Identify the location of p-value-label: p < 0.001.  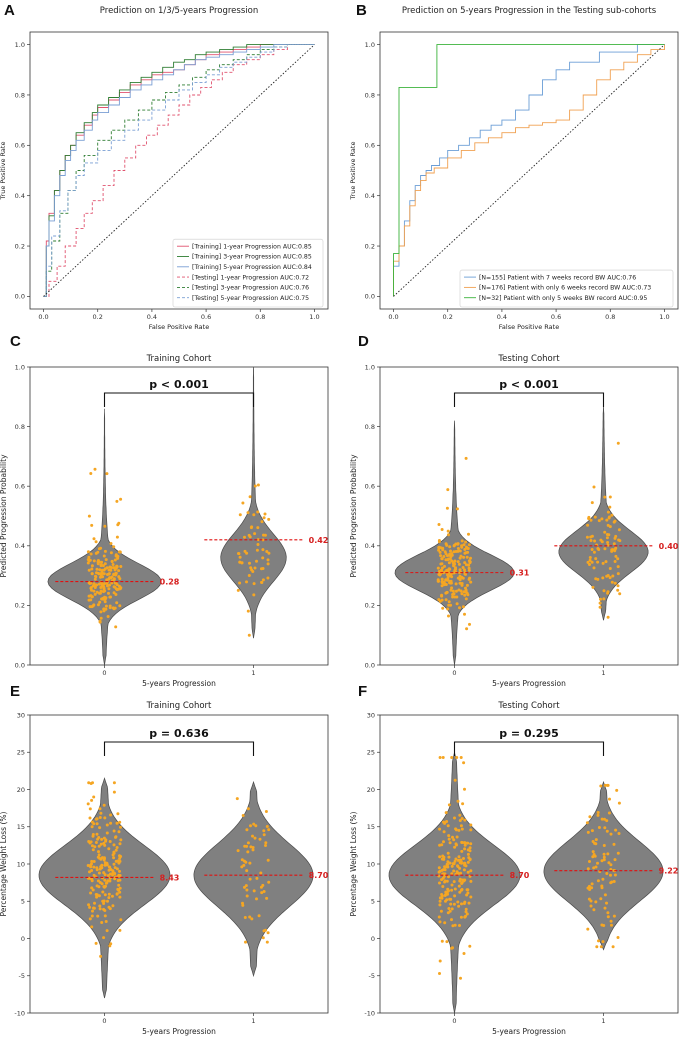
(529, 384).